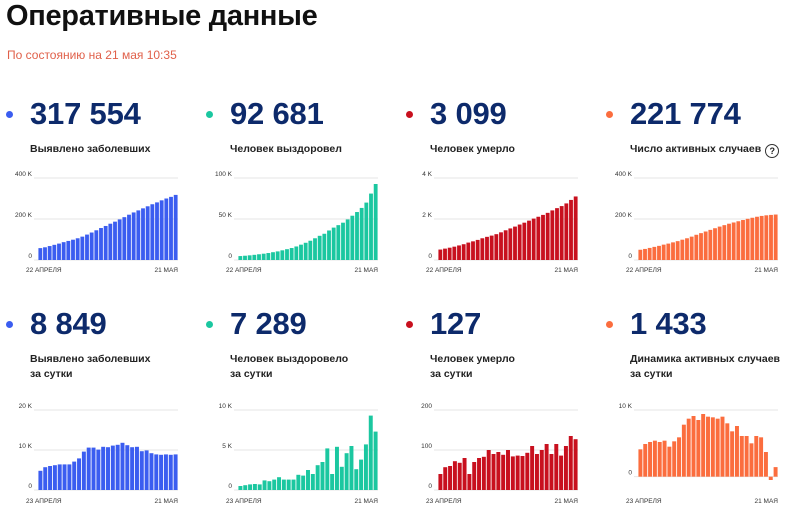  What do you see at coordinates (709, 367) in the screenshot?
I see `stat-label: Динамика активных случаев за сутки` at bounding box center [709, 367].